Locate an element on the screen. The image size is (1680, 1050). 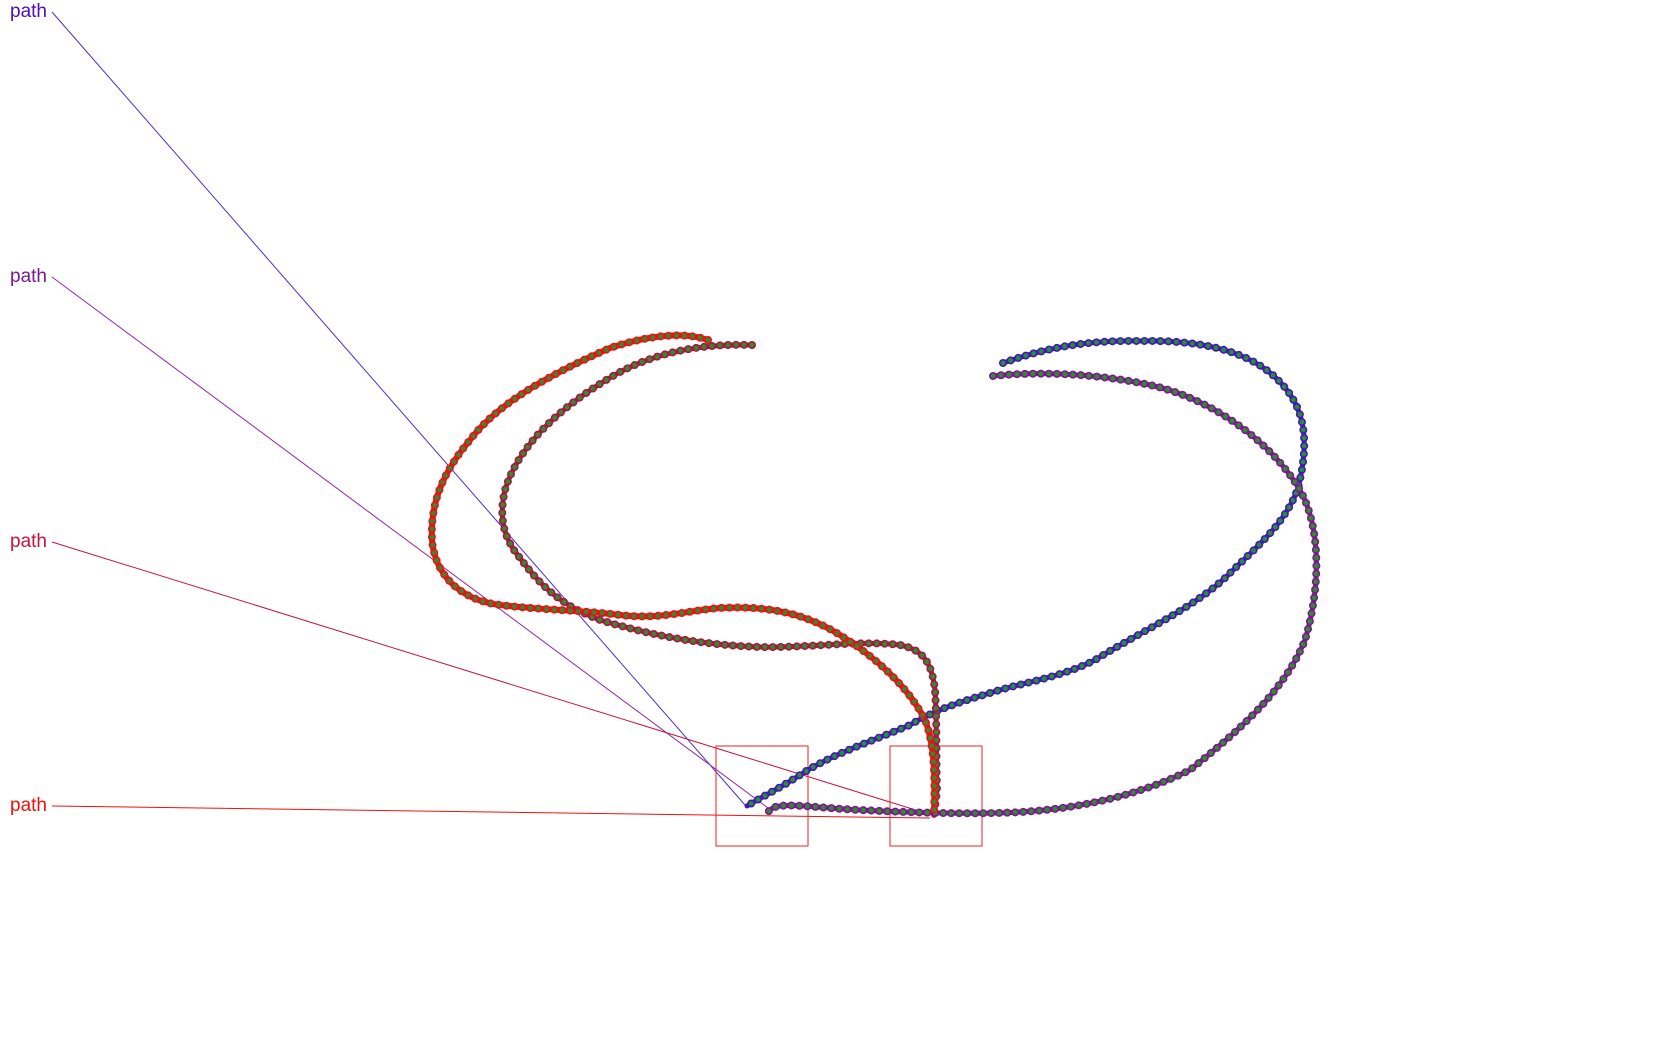
path-label-2: path is located at coordinates (28, 276).